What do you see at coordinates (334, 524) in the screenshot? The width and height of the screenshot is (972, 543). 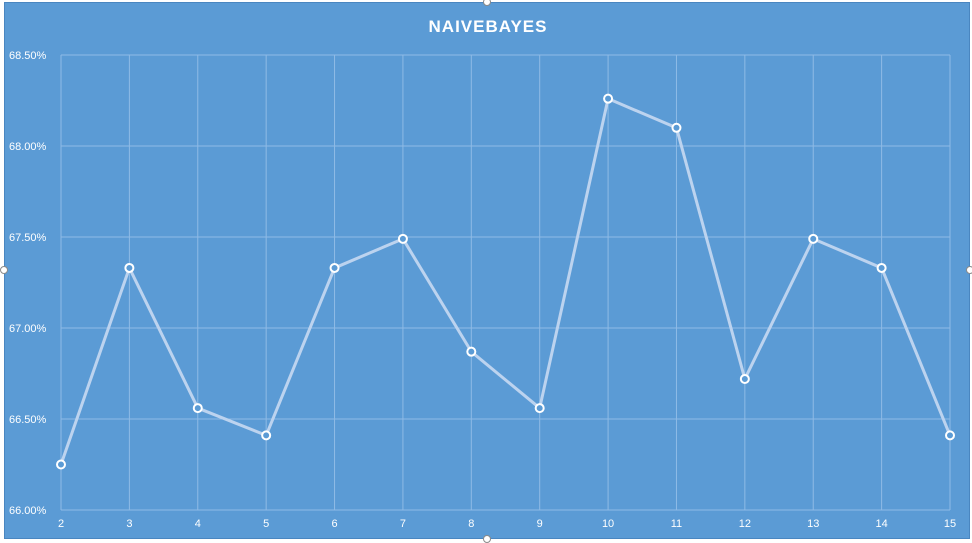 I see `x-tick-label: 6` at bounding box center [334, 524].